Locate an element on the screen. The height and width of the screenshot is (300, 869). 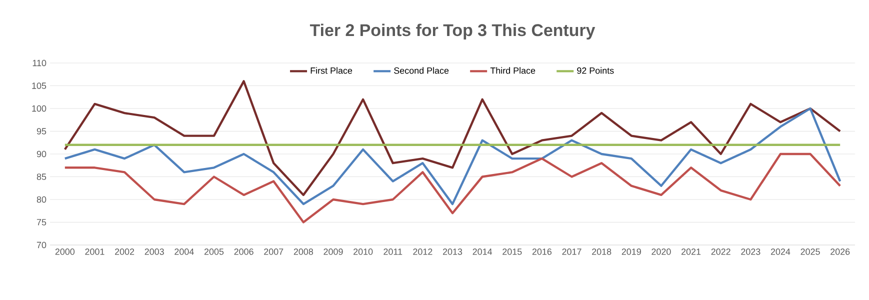
x-tick-label: 2002 is located at coordinates (124, 251).